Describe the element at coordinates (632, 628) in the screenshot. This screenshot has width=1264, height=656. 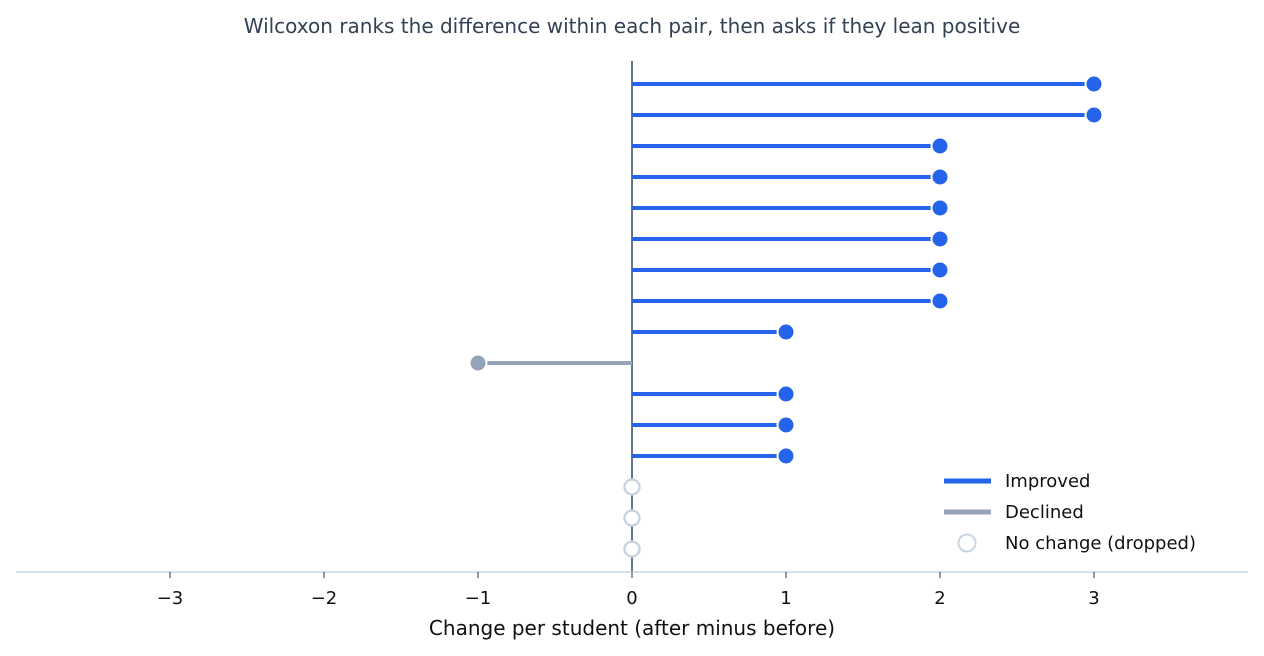
I see `x-axis-label: Change per student (after minus before)` at that location.